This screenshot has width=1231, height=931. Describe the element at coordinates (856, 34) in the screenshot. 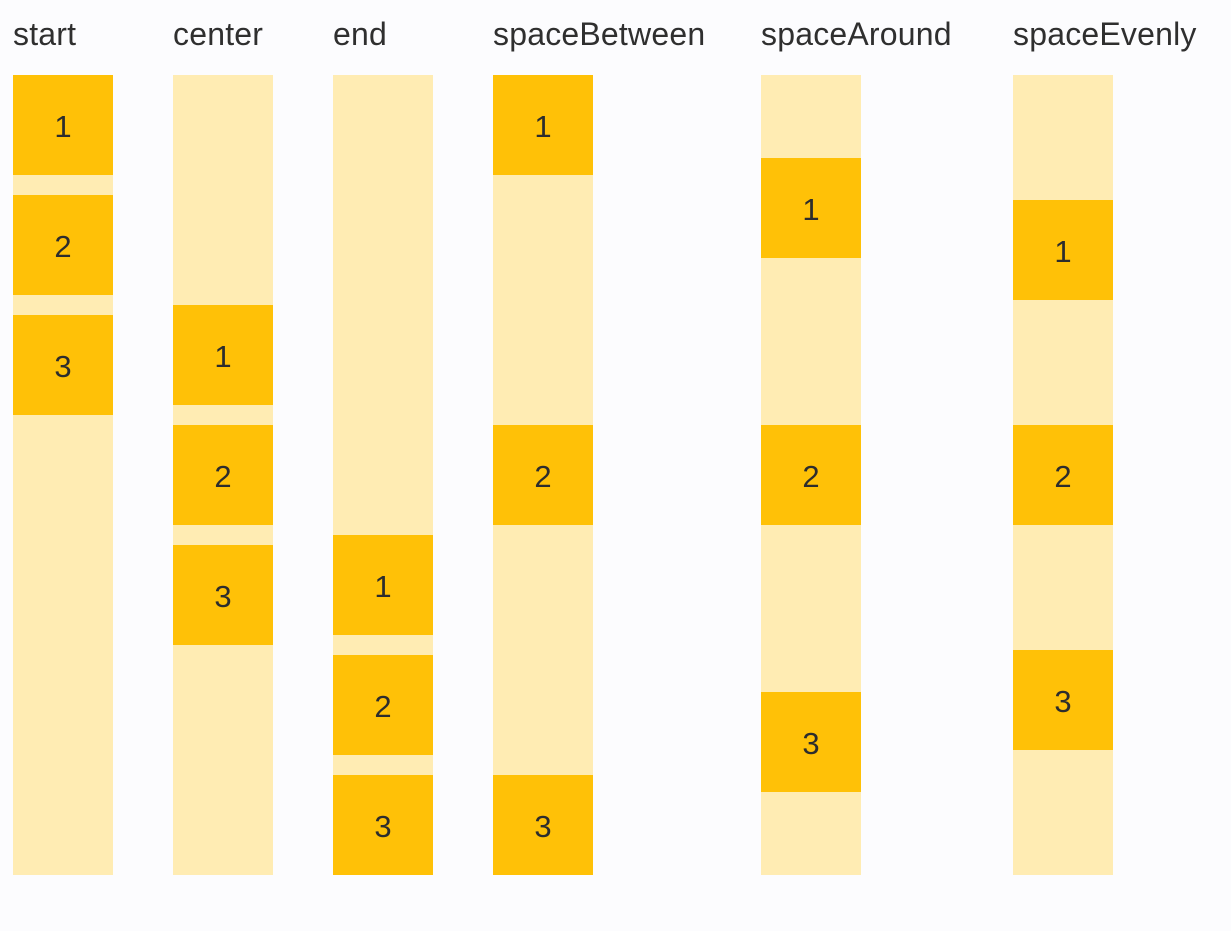

I see `column-label: spaceAround` at that location.